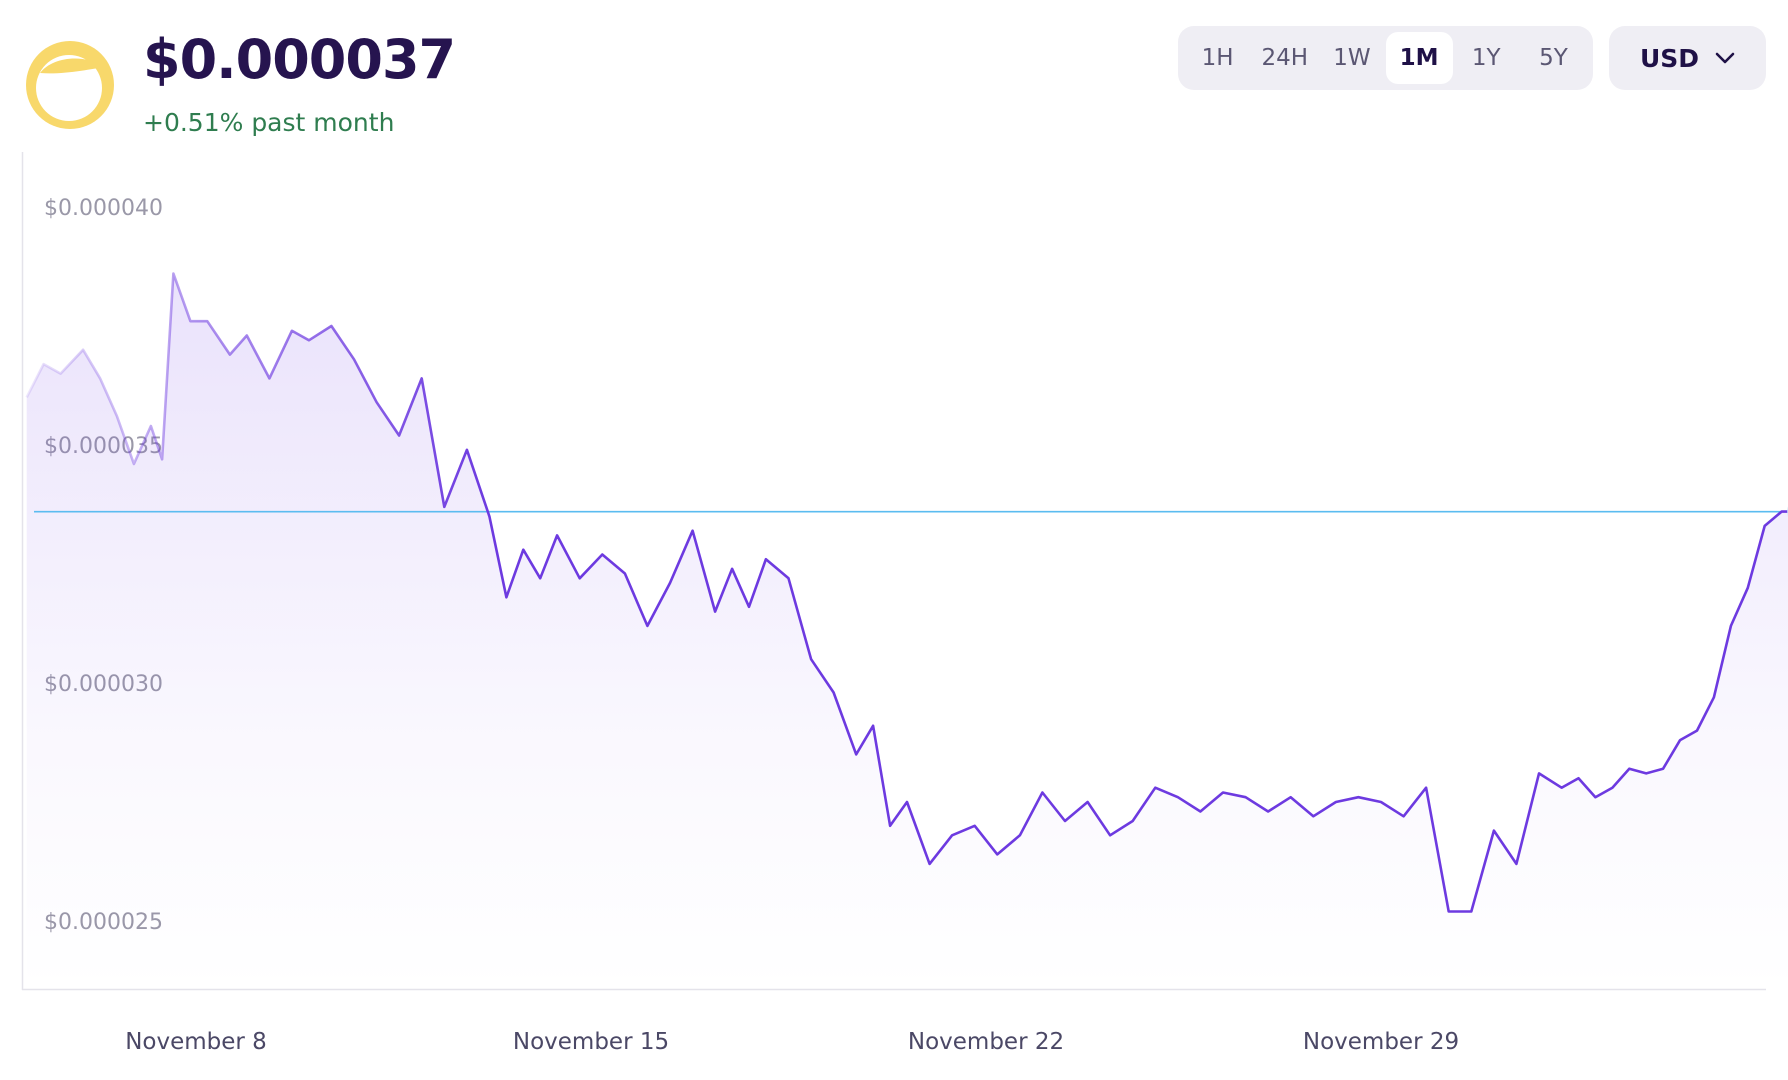 This screenshot has width=1788, height=1080. I want to click on range-24h-button: 24H, so click(1285, 58).